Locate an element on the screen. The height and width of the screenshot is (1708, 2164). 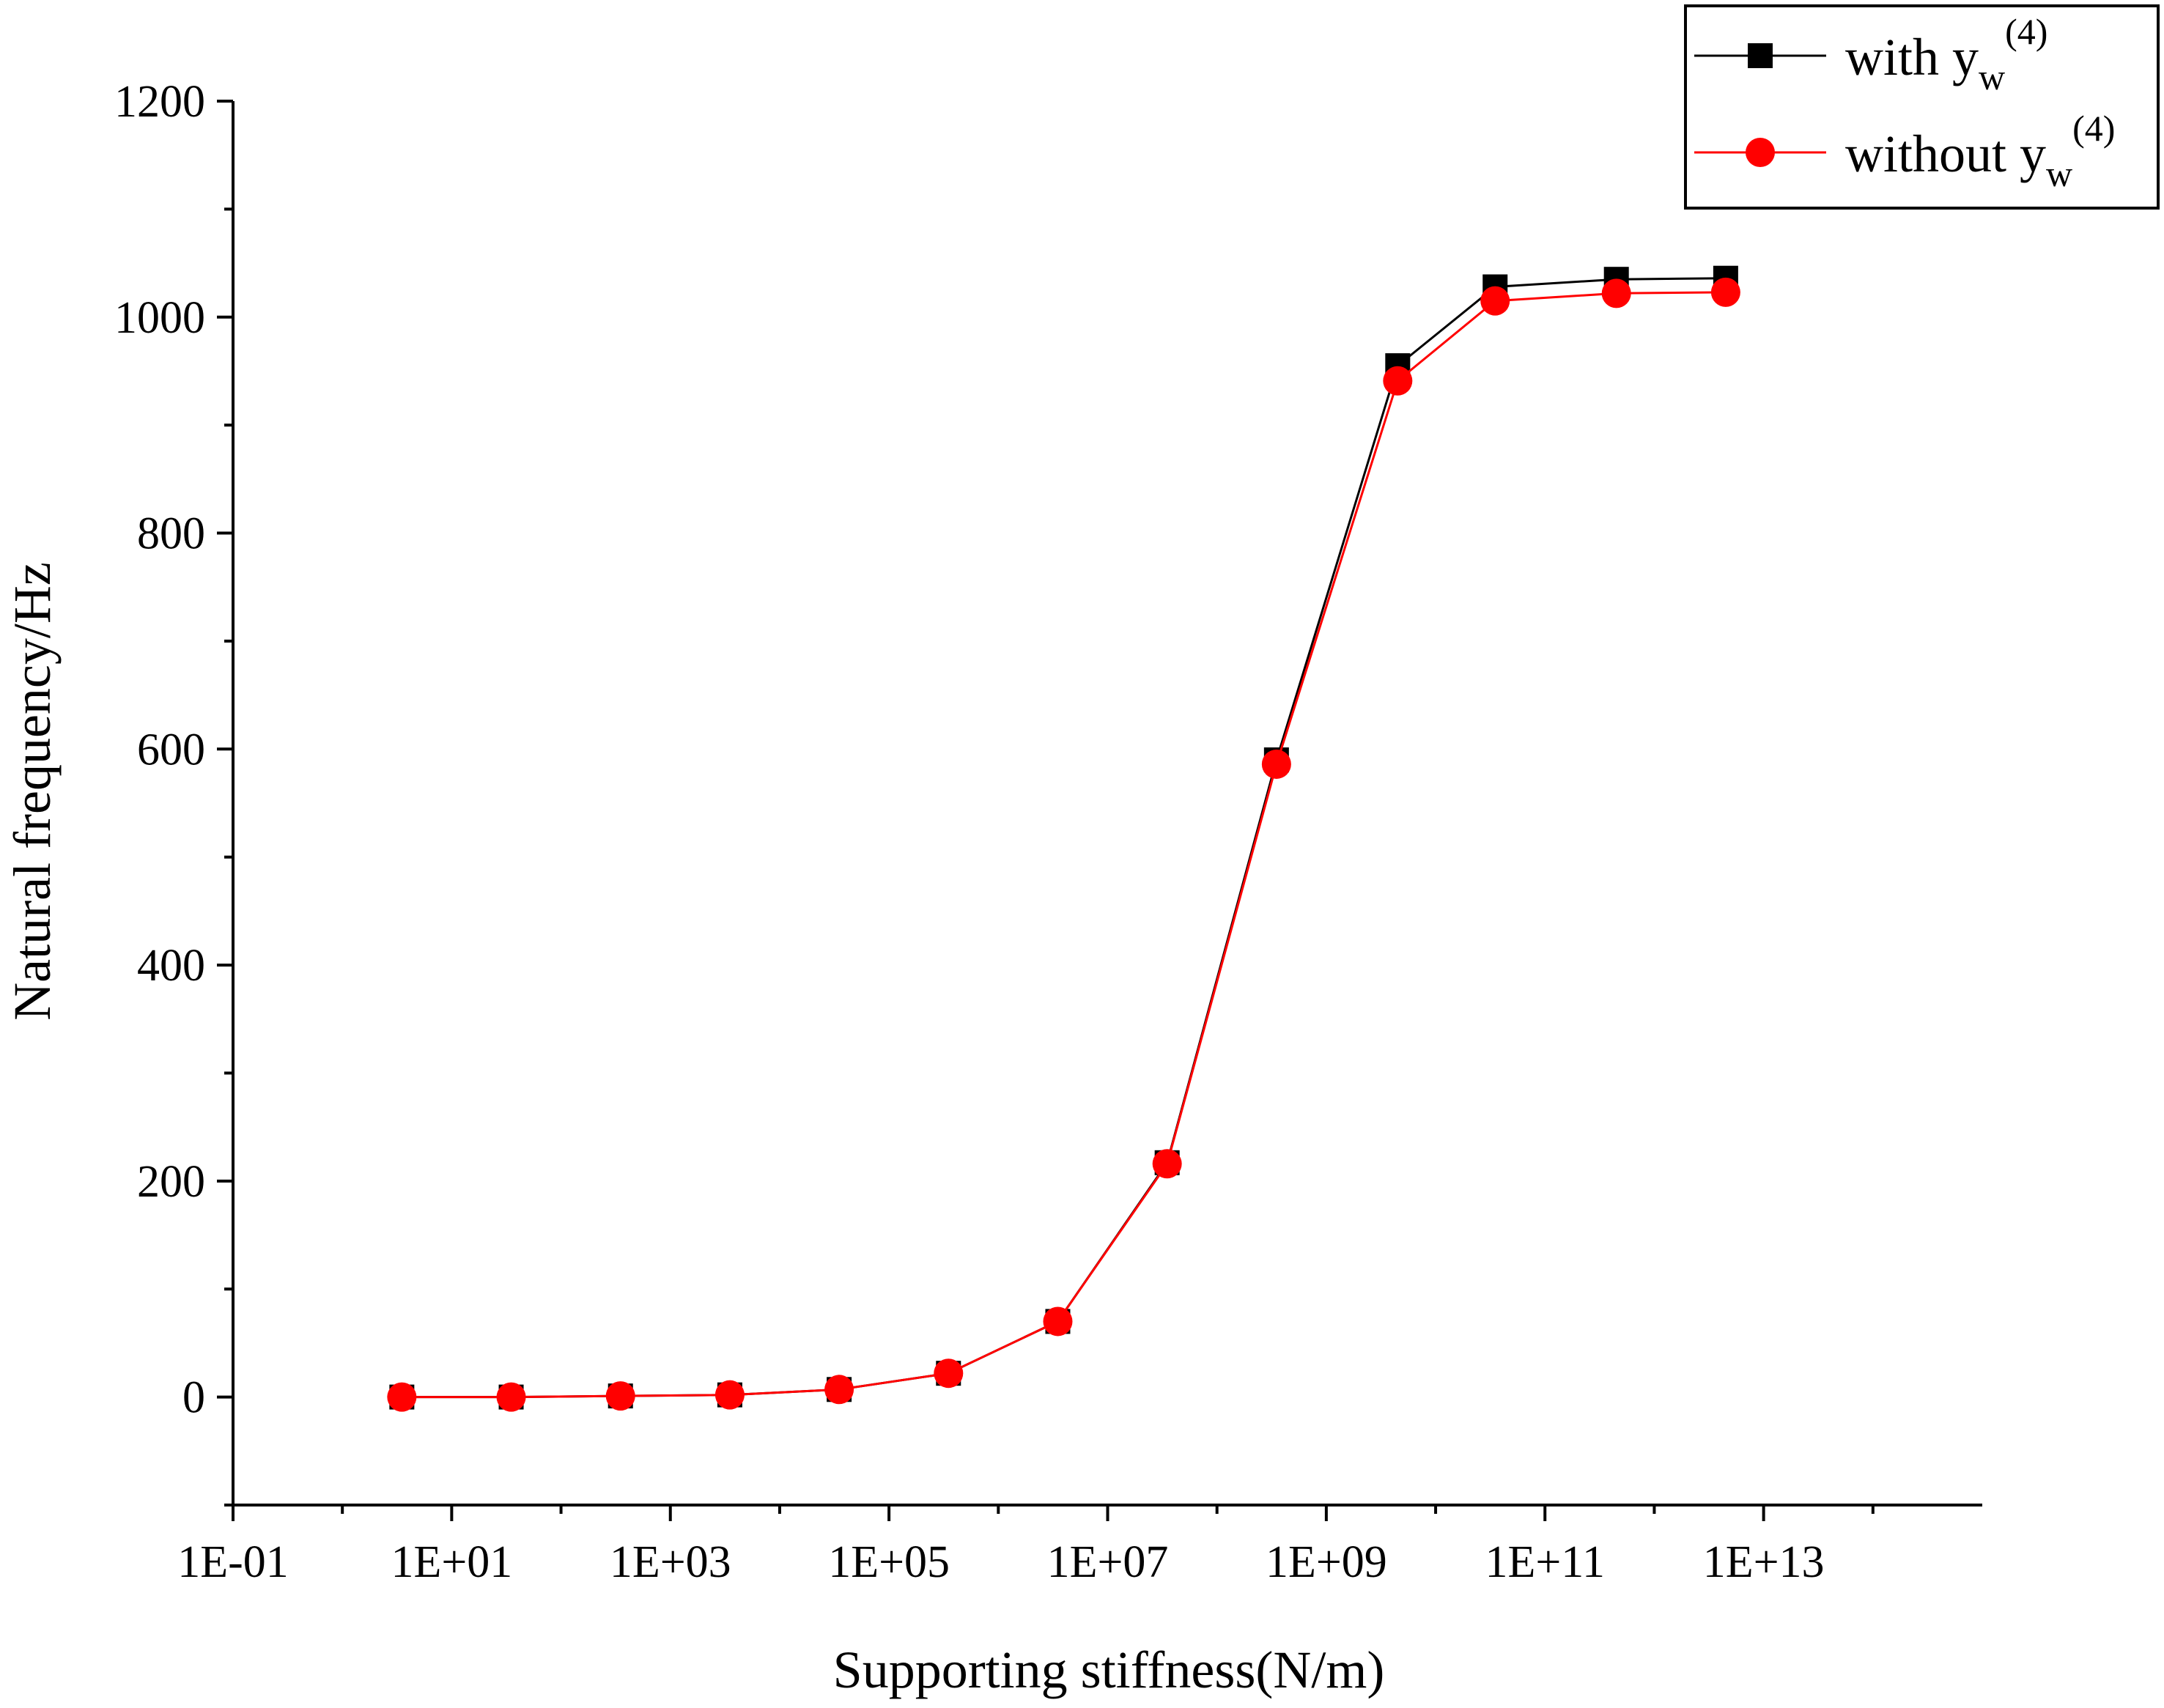
legend-label-with-sup: (4) is located at coordinates (2026, 31).